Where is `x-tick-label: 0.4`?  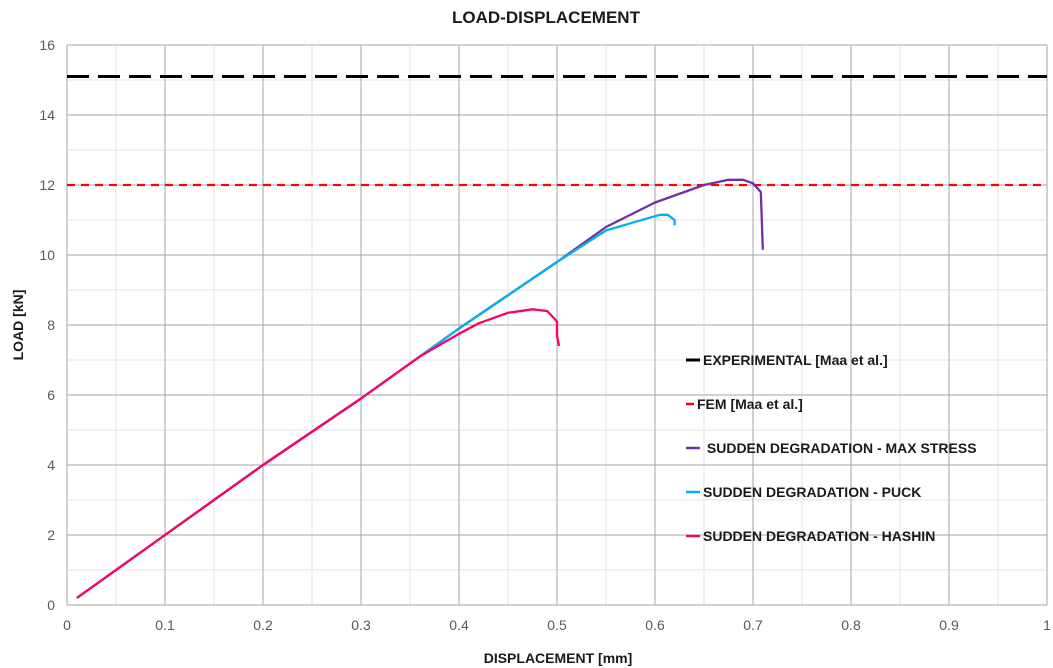 x-tick-label: 0.4 is located at coordinates (459, 625).